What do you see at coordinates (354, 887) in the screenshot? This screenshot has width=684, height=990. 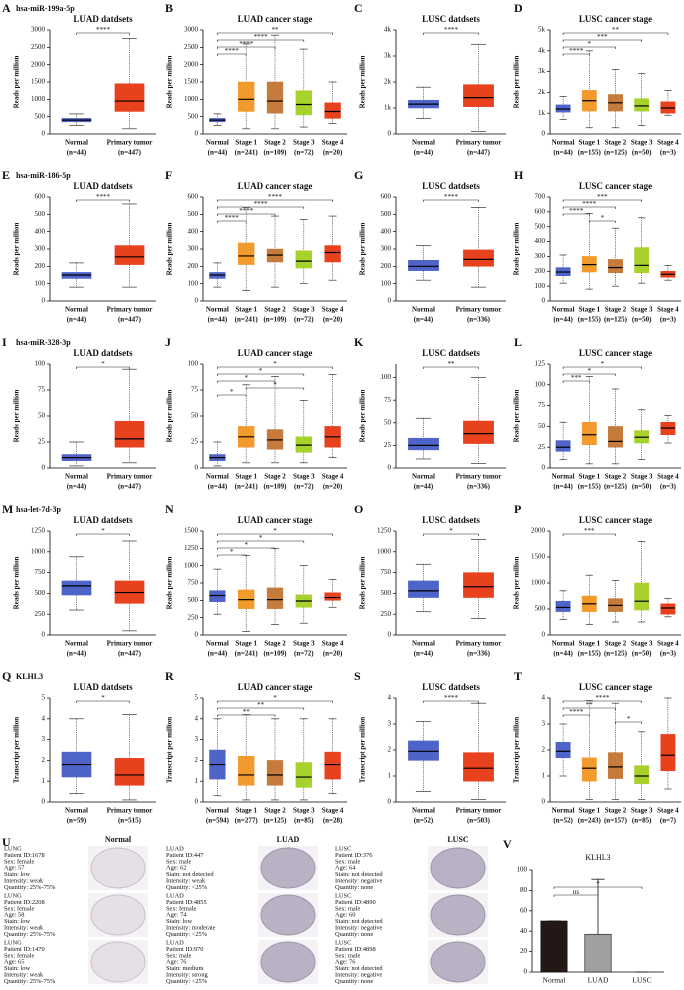 I see `ihc-text: Quantity: none` at bounding box center [354, 887].